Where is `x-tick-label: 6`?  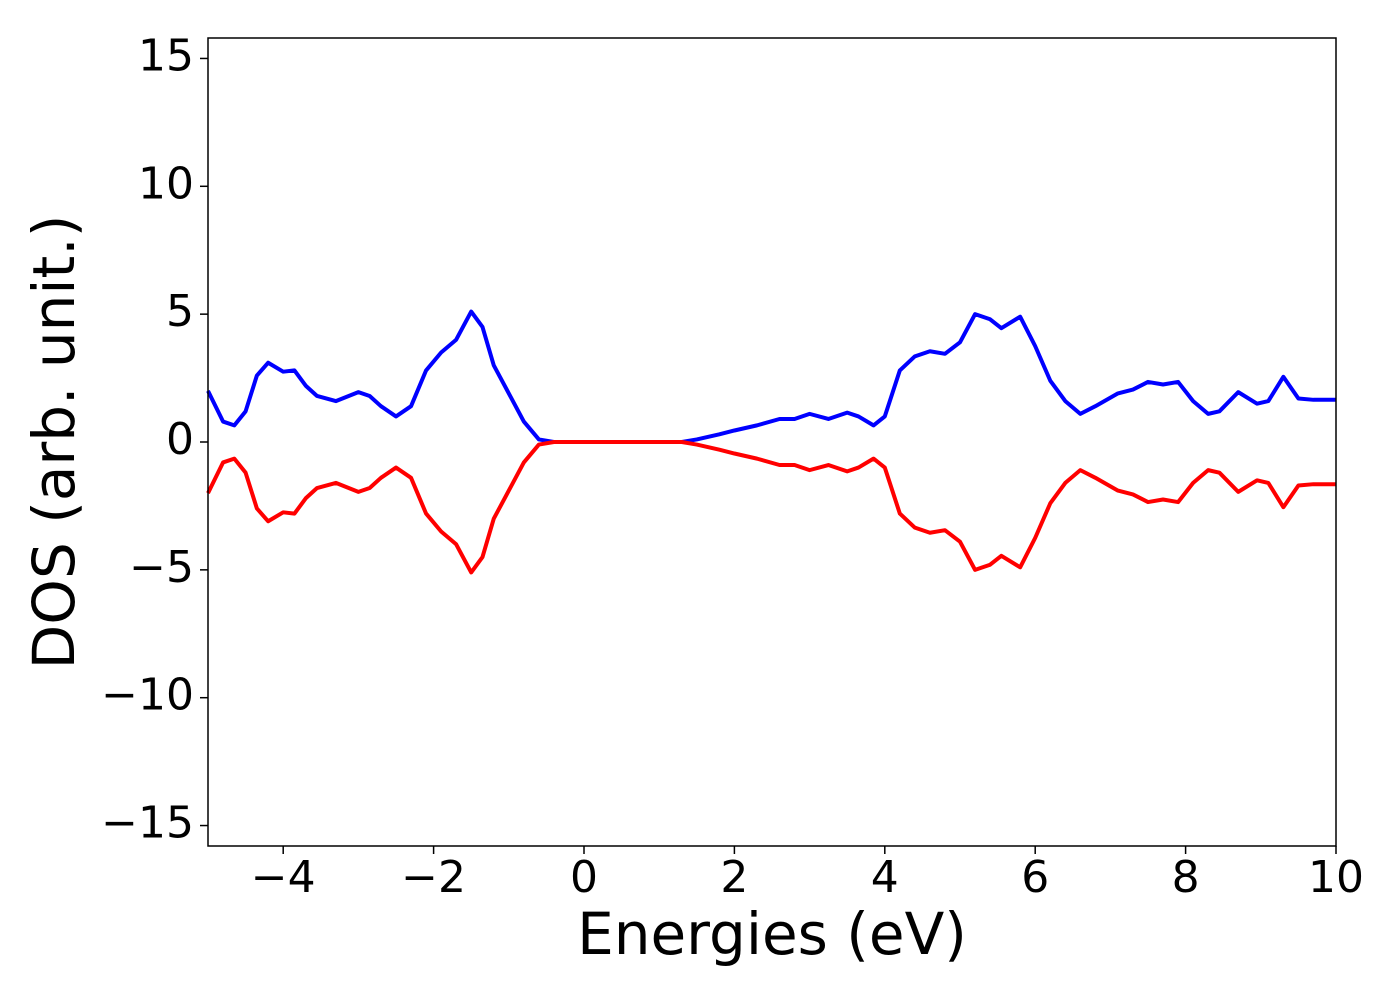
x-tick-label: 6 is located at coordinates (1035, 877).